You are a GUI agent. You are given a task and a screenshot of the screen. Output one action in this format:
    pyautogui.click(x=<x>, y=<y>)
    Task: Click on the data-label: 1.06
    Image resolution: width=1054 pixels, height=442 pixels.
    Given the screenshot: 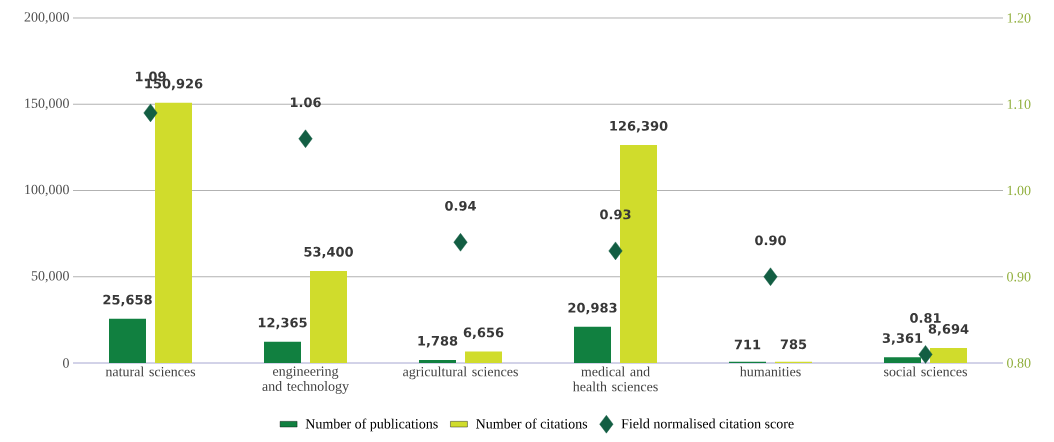 What is the action you would take?
    pyautogui.click(x=305, y=102)
    